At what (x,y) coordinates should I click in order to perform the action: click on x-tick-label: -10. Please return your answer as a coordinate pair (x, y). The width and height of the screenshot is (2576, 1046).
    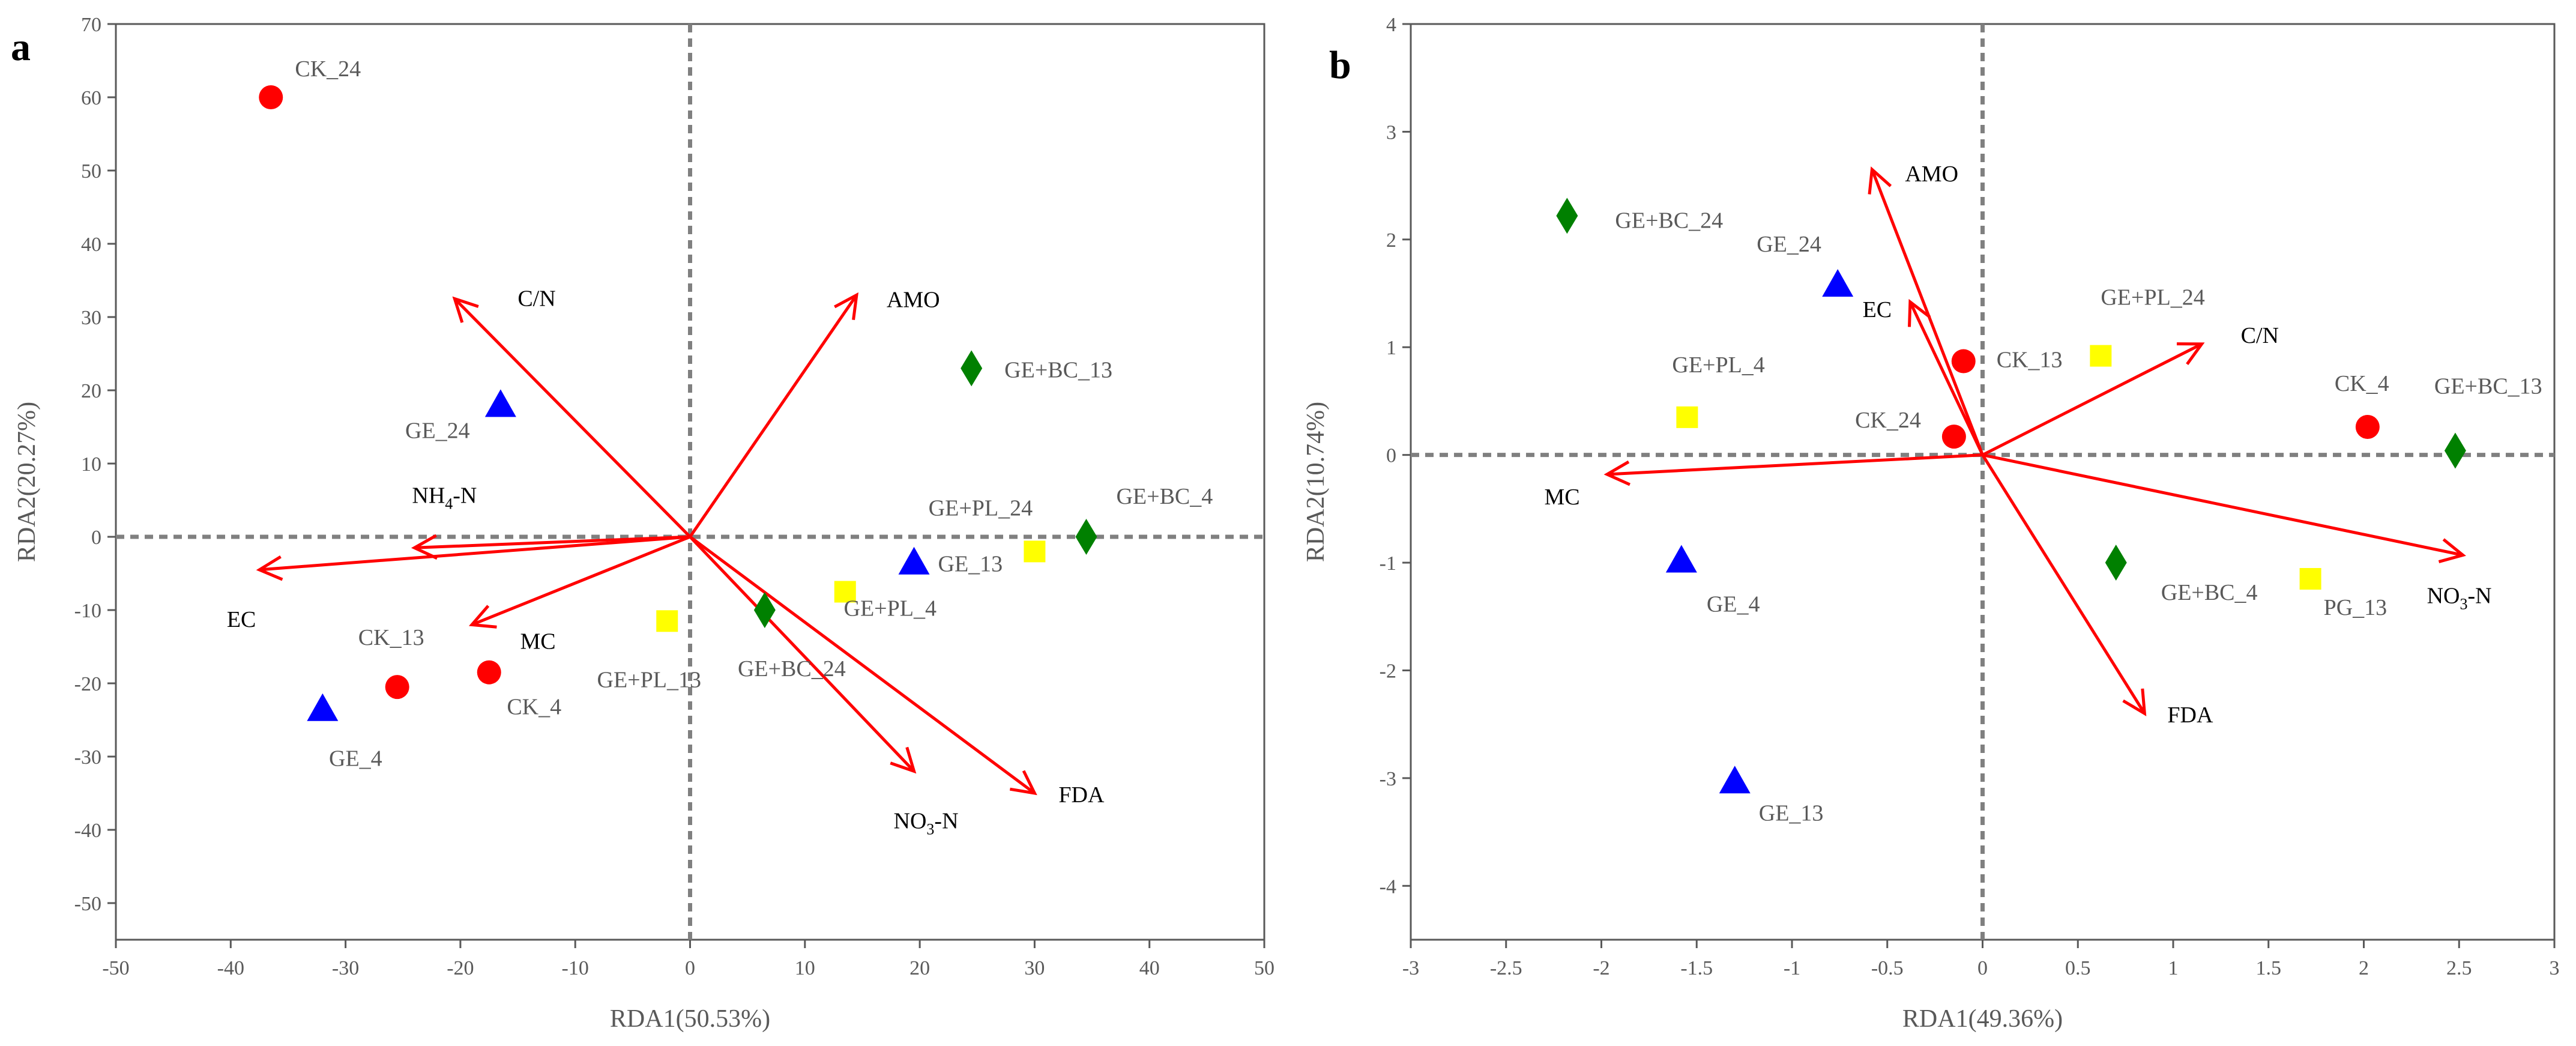
    Looking at the image, I should click on (575, 968).